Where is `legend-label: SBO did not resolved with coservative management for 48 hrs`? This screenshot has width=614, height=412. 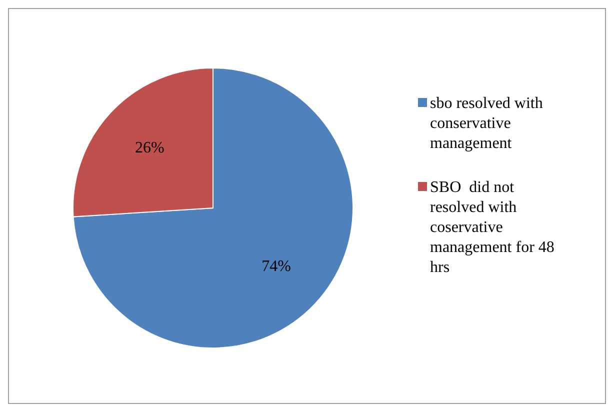
legend-label: SBO did not resolved with coservative management for 48 hrs is located at coordinates (492, 227).